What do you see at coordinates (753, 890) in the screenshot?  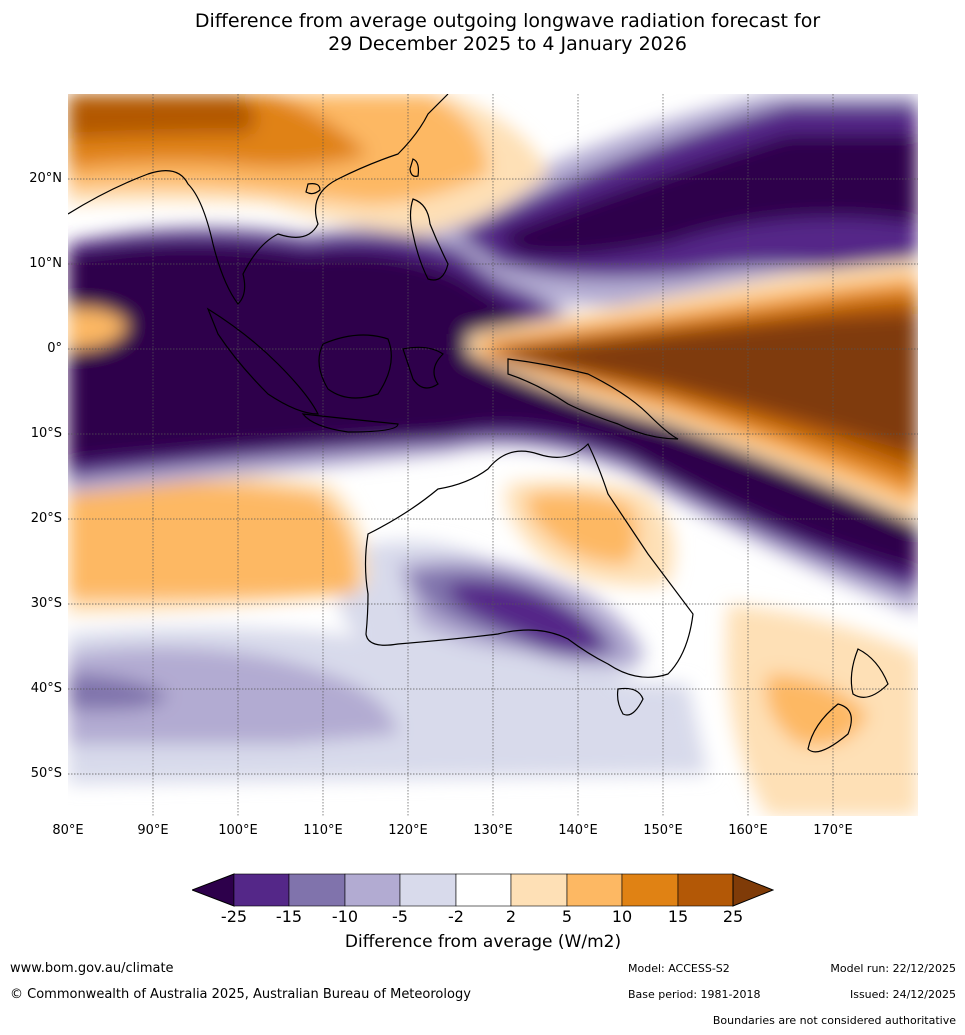 I see `colorbar-max-arrow` at bounding box center [753, 890].